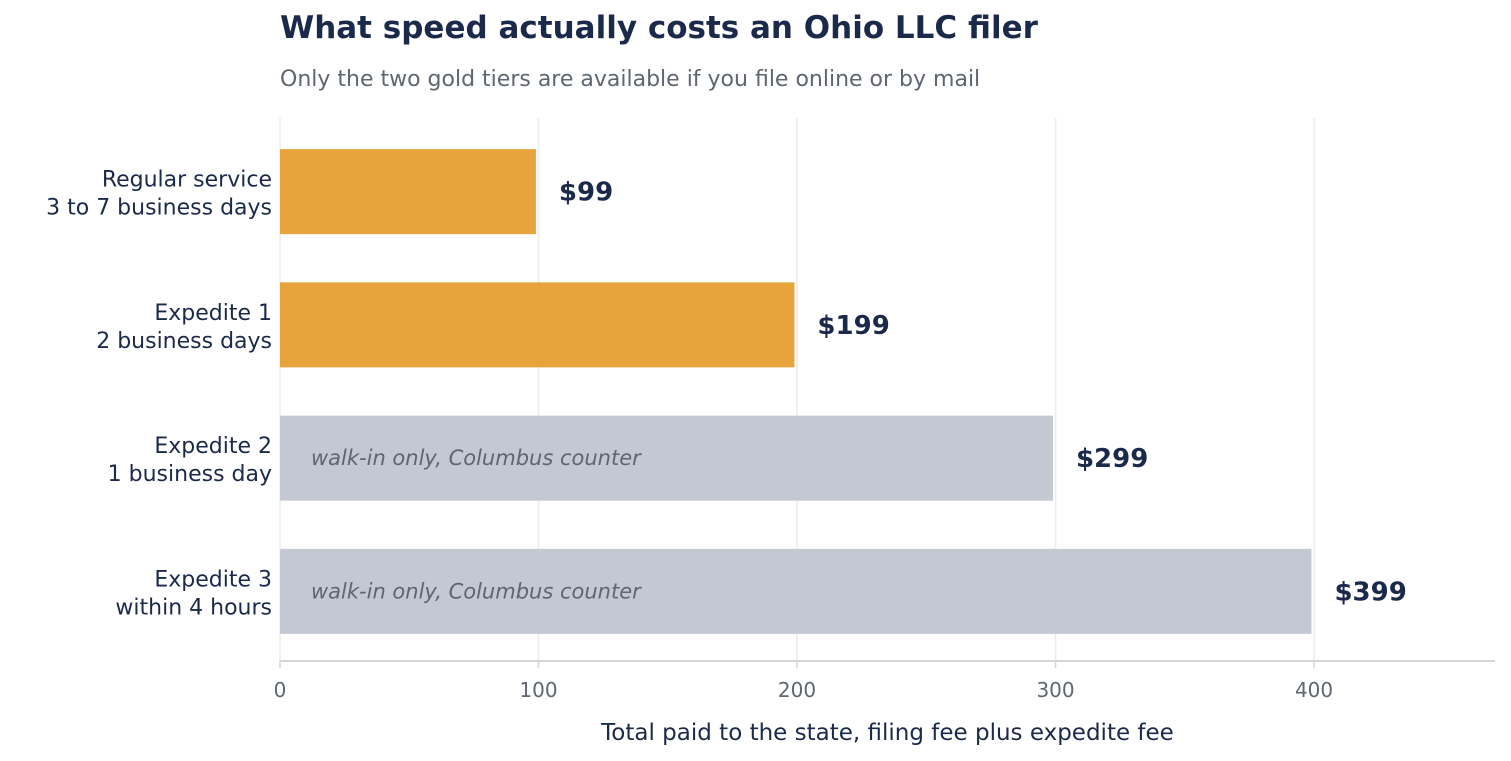 The image size is (1511, 761). I want to click on x-tick-label-100: 100, so click(538, 690).